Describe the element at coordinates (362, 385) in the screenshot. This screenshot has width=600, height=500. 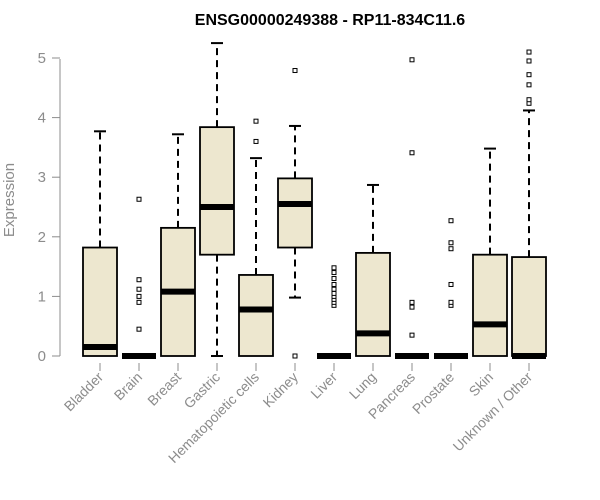
I see `x-tick-label-7: Lung` at that location.